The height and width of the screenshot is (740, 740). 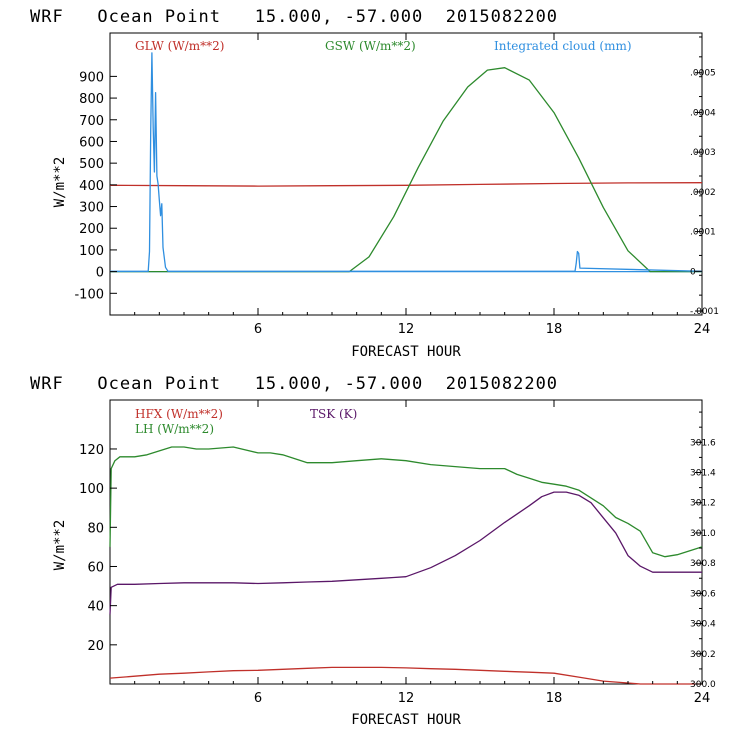 What do you see at coordinates (179, 414) in the screenshot?
I see `legend-hfx: HFX (W/m**2)` at bounding box center [179, 414].